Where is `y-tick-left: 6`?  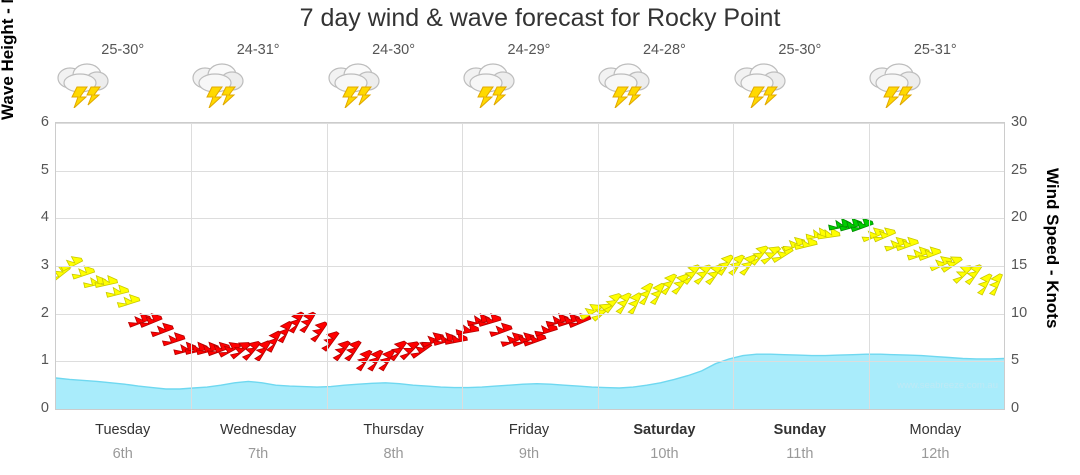 y-tick-left: 6 is located at coordinates (44, 122).